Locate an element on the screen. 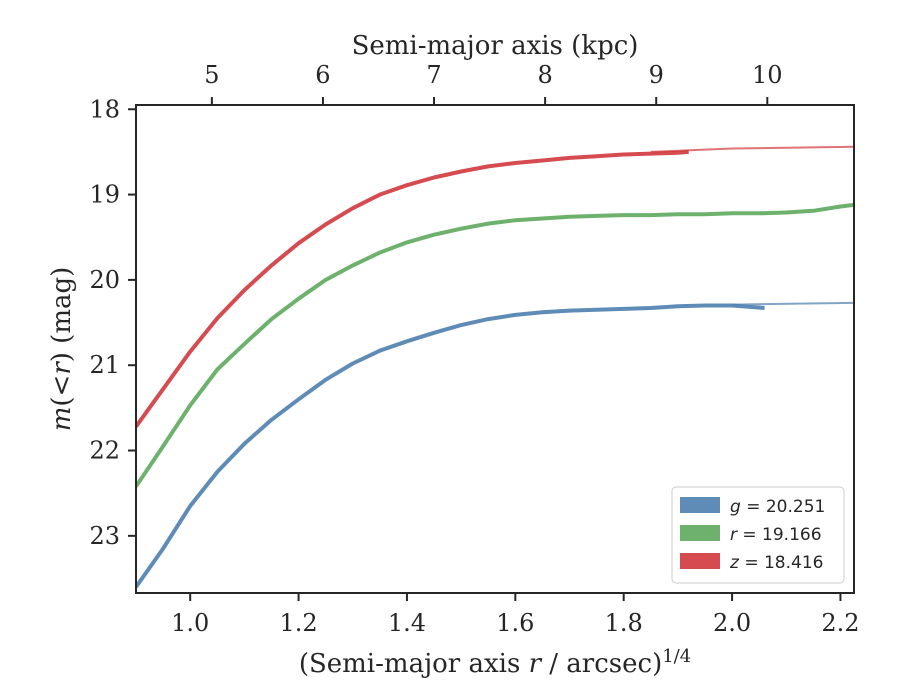 Image resolution: width=900 pixels, height=700 pixels. y-tick-label: 22 is located at coordinates (104, 451).